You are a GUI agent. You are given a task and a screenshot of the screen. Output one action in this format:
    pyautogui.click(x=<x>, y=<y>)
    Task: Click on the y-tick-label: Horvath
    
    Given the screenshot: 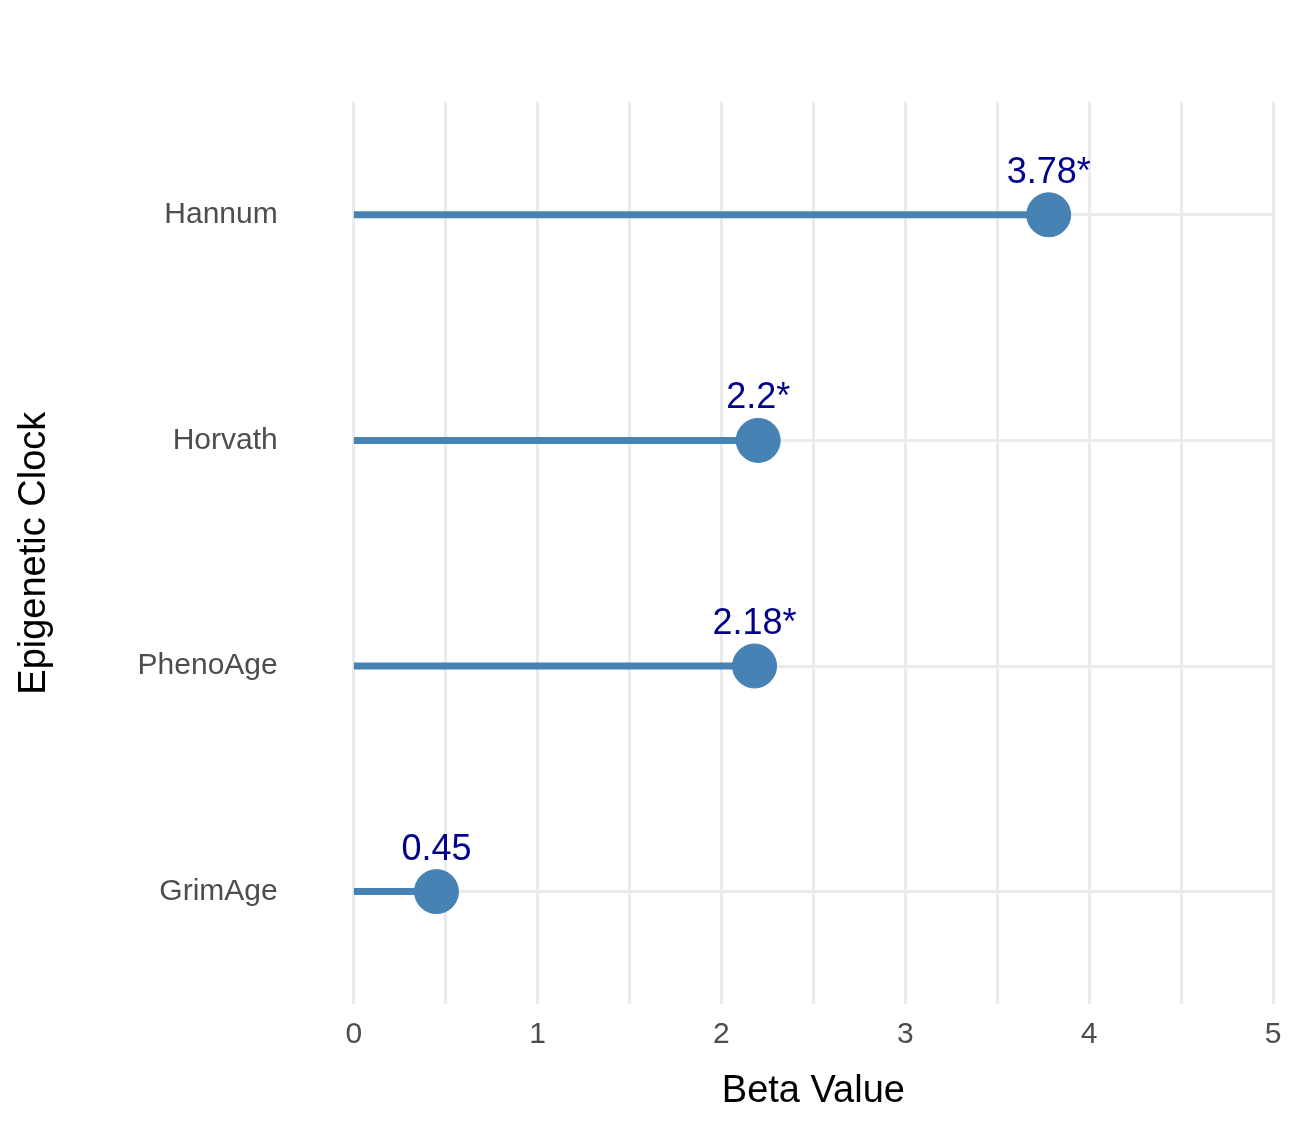 What is the action you would take?
    pyautogui.click(x=225, y=438)
    